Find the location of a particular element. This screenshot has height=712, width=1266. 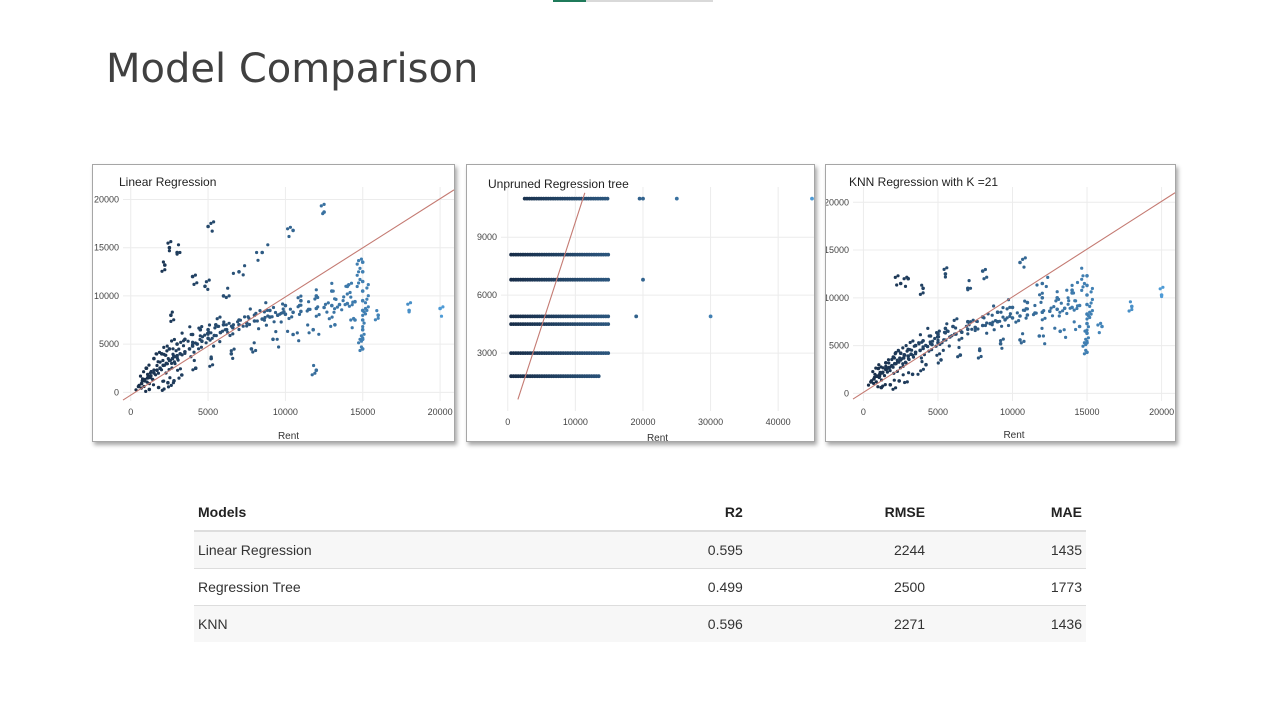

x-tick-label: 0 is located at coordinates (130, 412).